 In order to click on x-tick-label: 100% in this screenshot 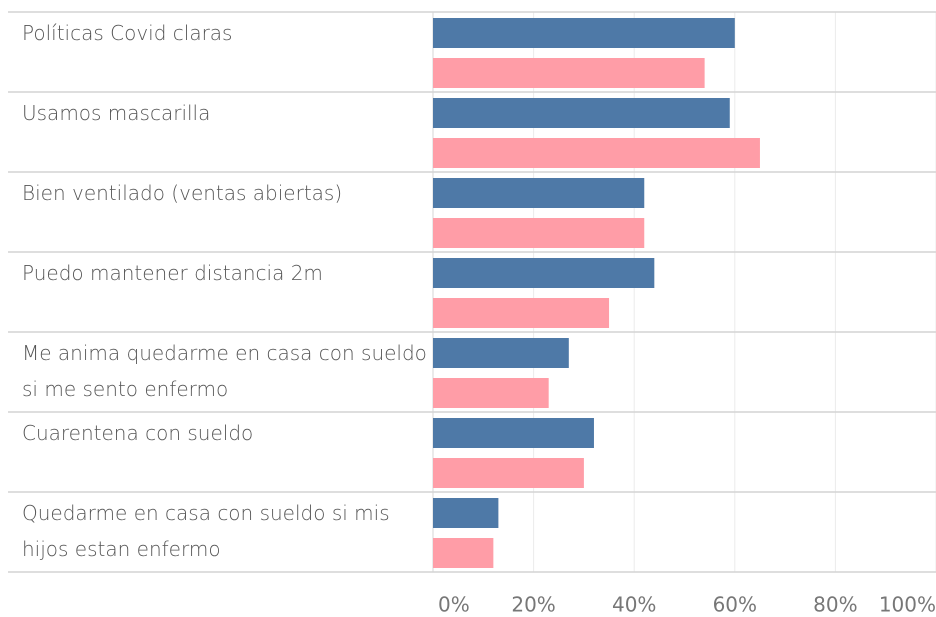, I will do `click(907, 605)`.